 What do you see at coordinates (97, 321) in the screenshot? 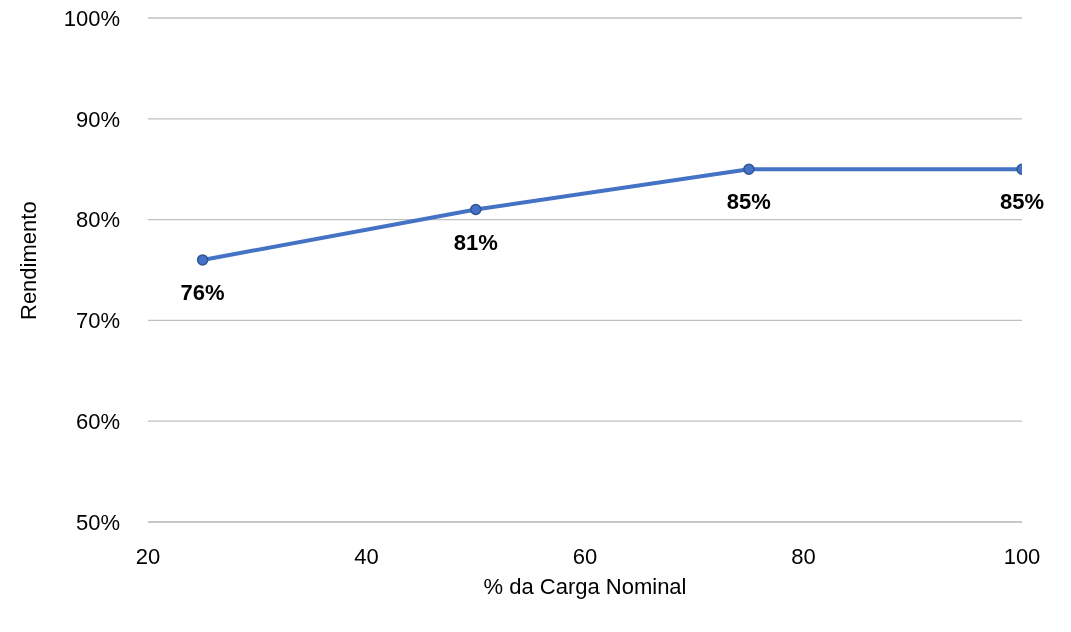
I see `y-tick-label: 70%` at bounding box center [97, 321].